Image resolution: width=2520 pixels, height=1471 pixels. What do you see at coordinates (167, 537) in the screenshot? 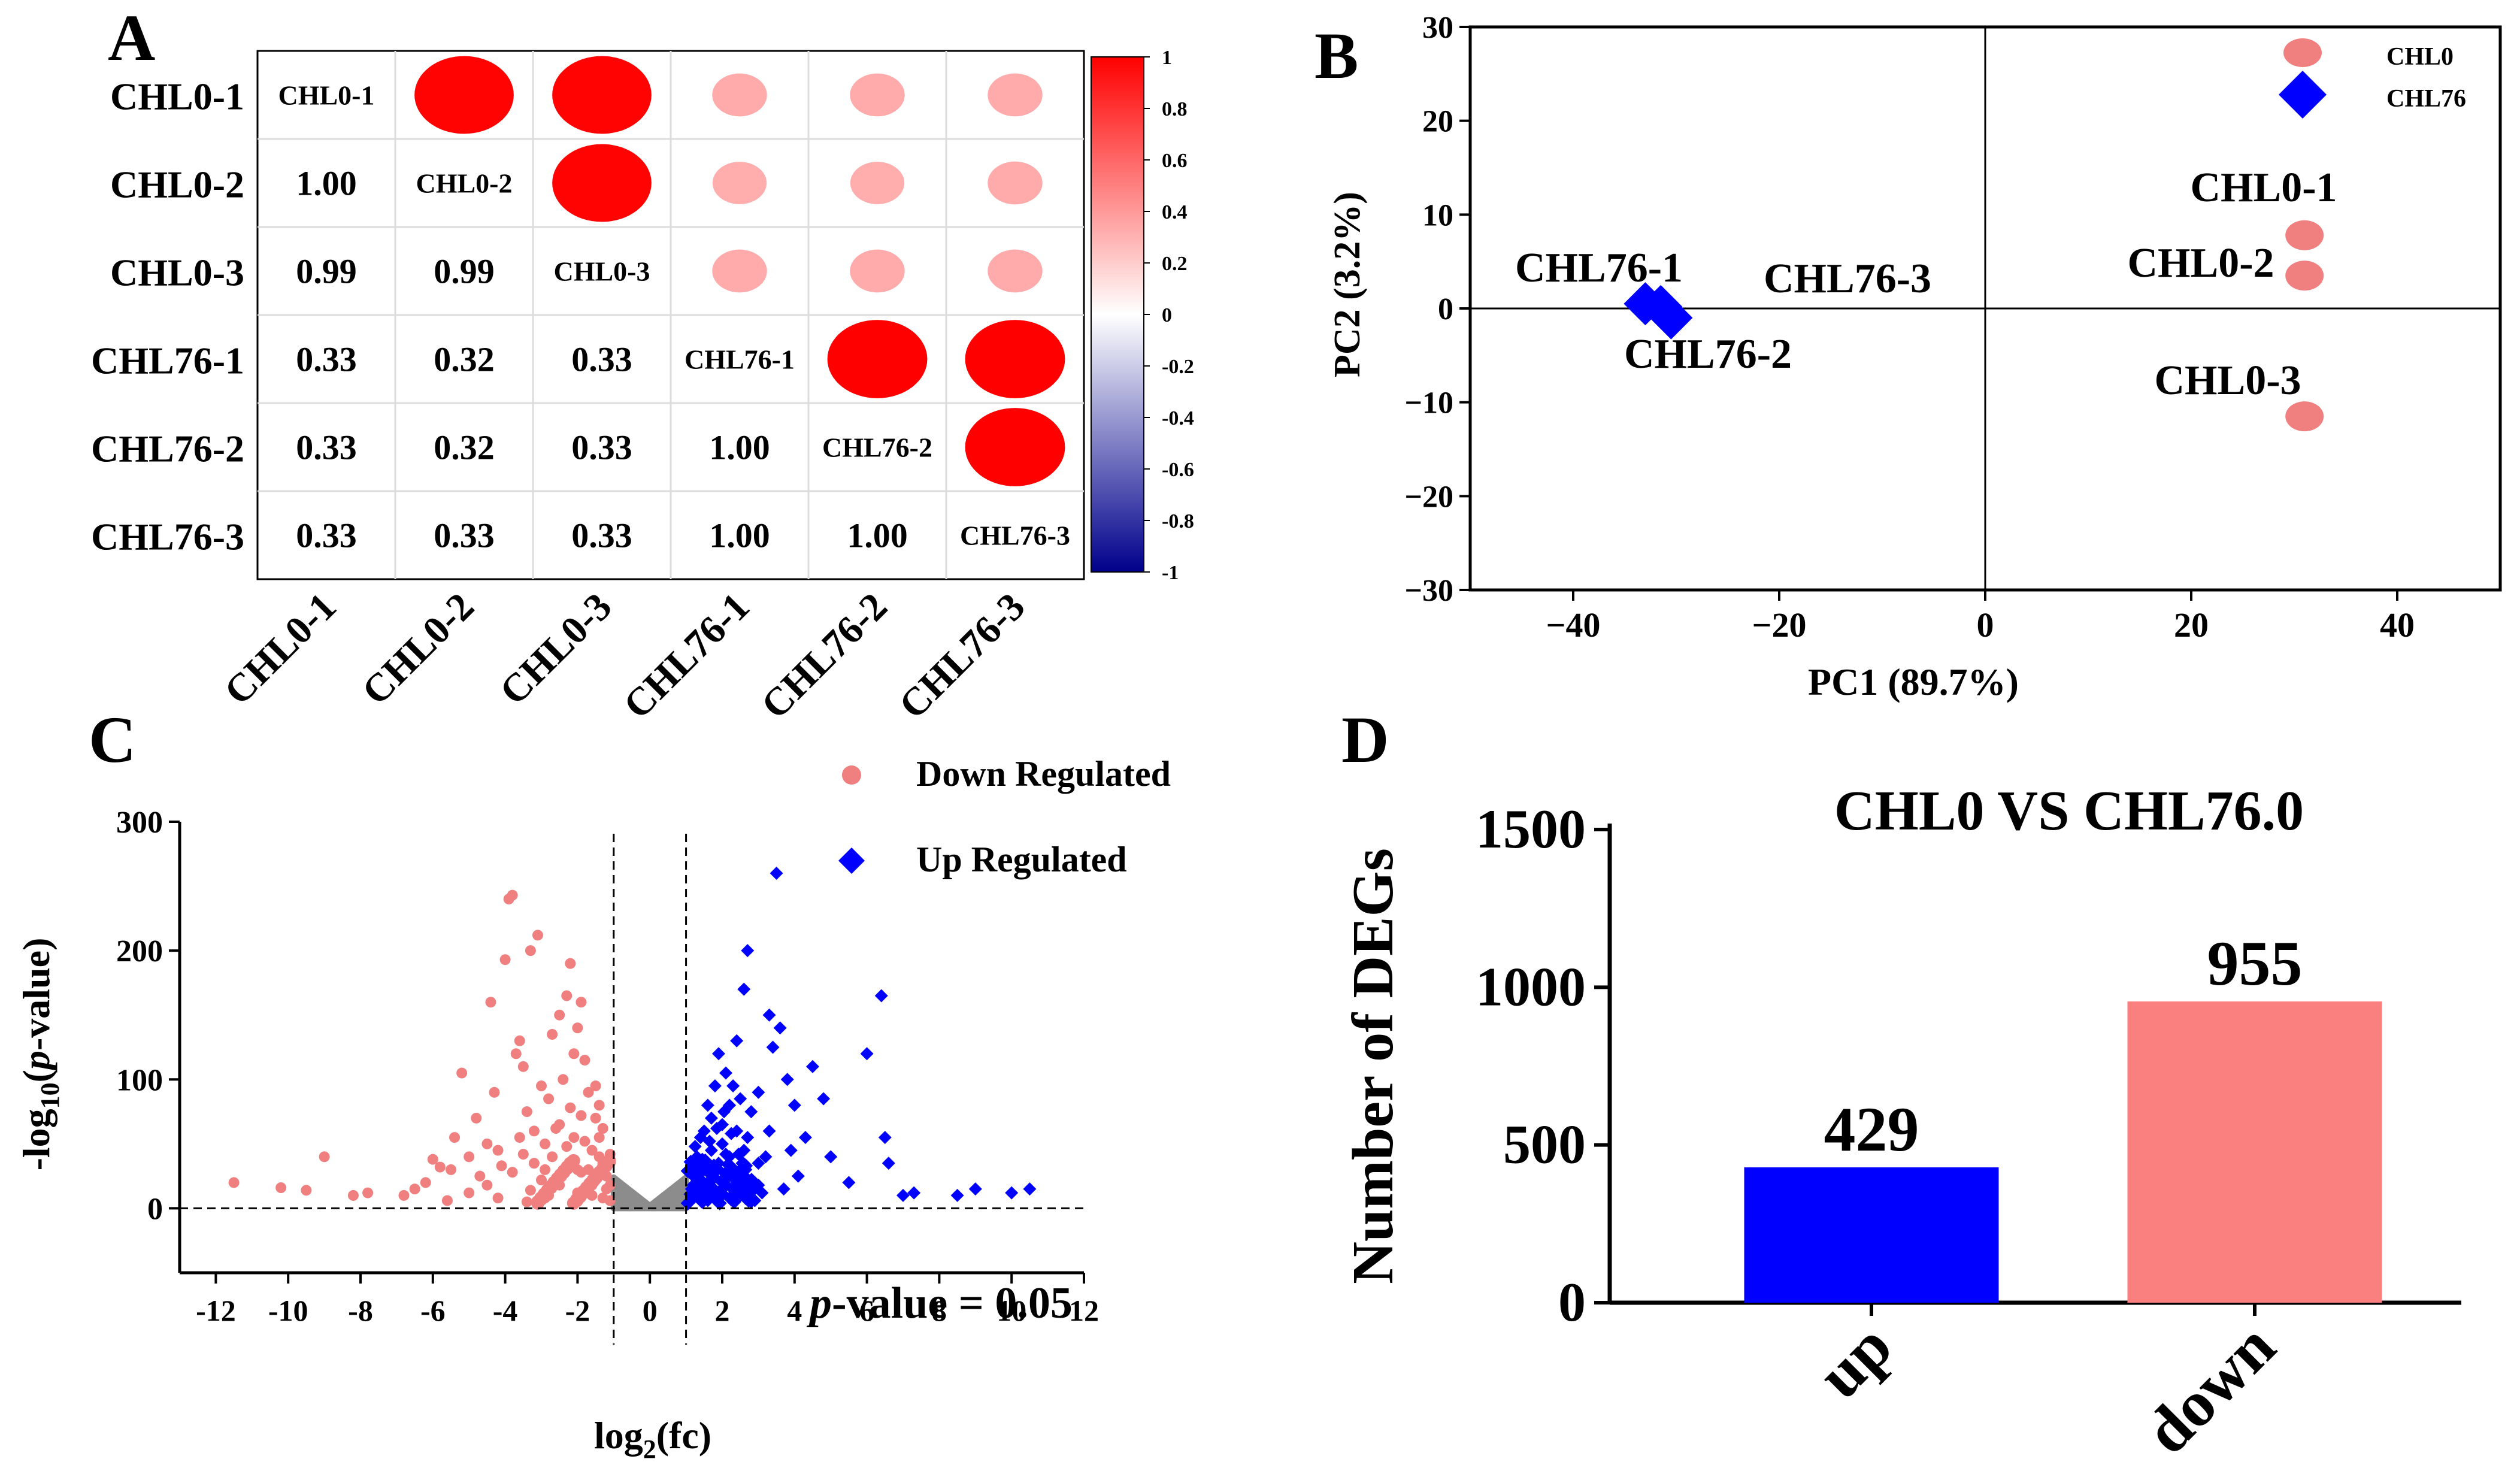
I see `heatmap-row-label: CHL76-3` at bounding box center [167, 537].